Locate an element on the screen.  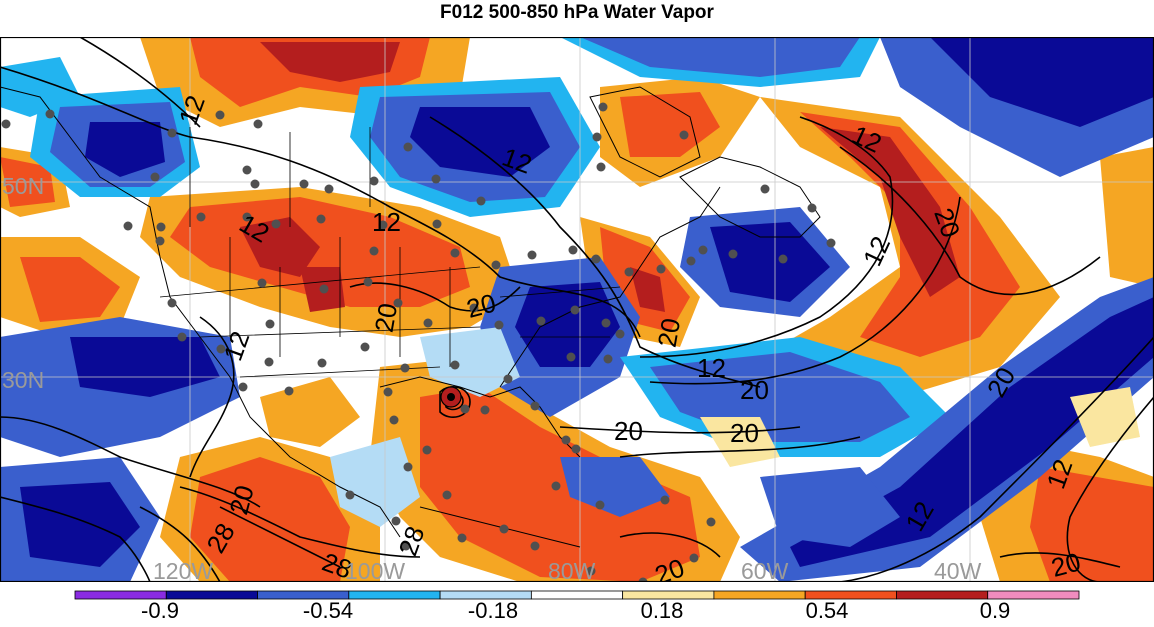
shade-orange-south-central is located at coordinates (310, 412).